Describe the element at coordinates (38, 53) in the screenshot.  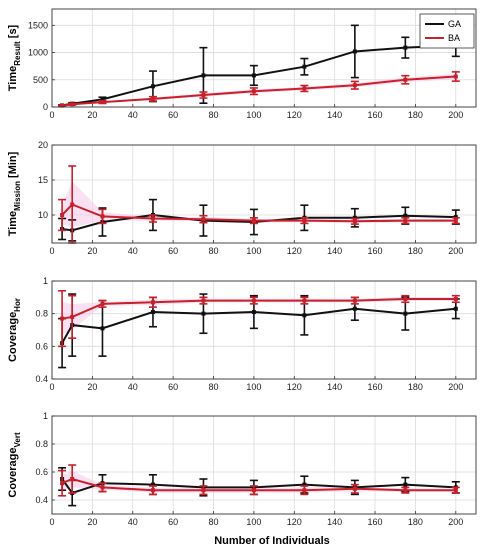
I see `y-tick-label: 1000` at that location.